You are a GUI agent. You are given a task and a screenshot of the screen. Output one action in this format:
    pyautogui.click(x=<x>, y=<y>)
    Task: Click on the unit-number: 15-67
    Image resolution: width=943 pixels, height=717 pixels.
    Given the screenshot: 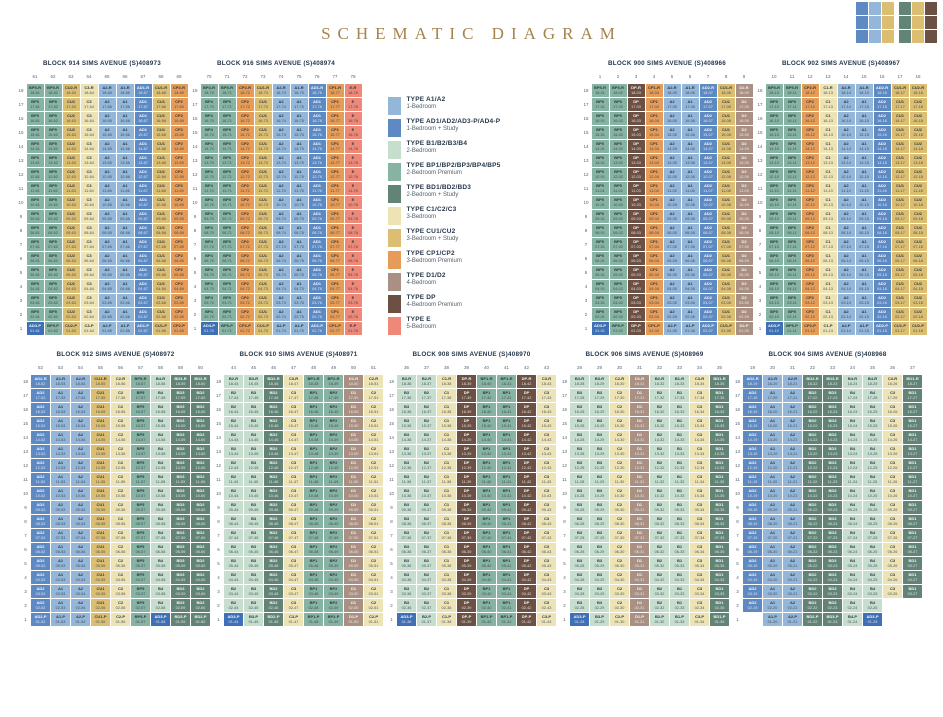 What is the action you would take?
    pyautogui.click(x=143, y=134)
    